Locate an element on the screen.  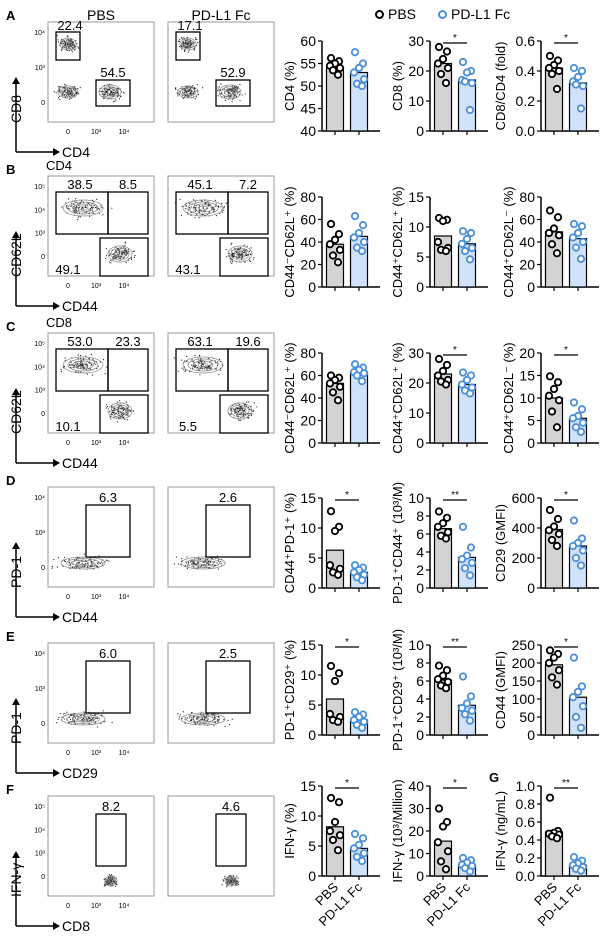
y-tick-label: 2 is located at coordinates (420, 717).